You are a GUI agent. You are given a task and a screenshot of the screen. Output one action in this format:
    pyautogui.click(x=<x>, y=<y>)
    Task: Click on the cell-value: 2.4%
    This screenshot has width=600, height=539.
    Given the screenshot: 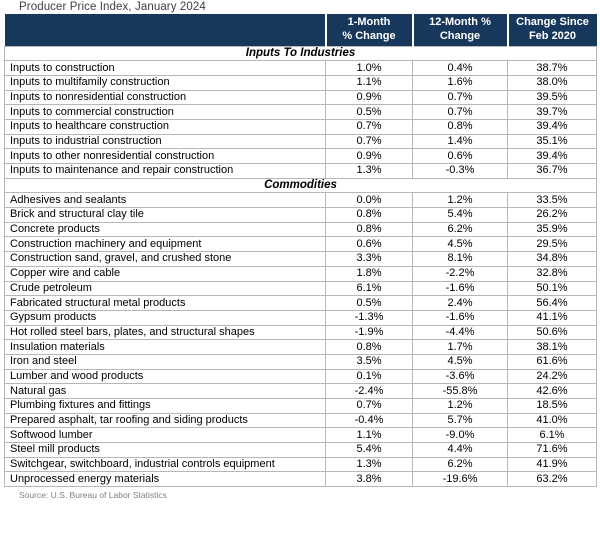 What is the action you would take?
    pyautogui.click(x=460, y=303)
    